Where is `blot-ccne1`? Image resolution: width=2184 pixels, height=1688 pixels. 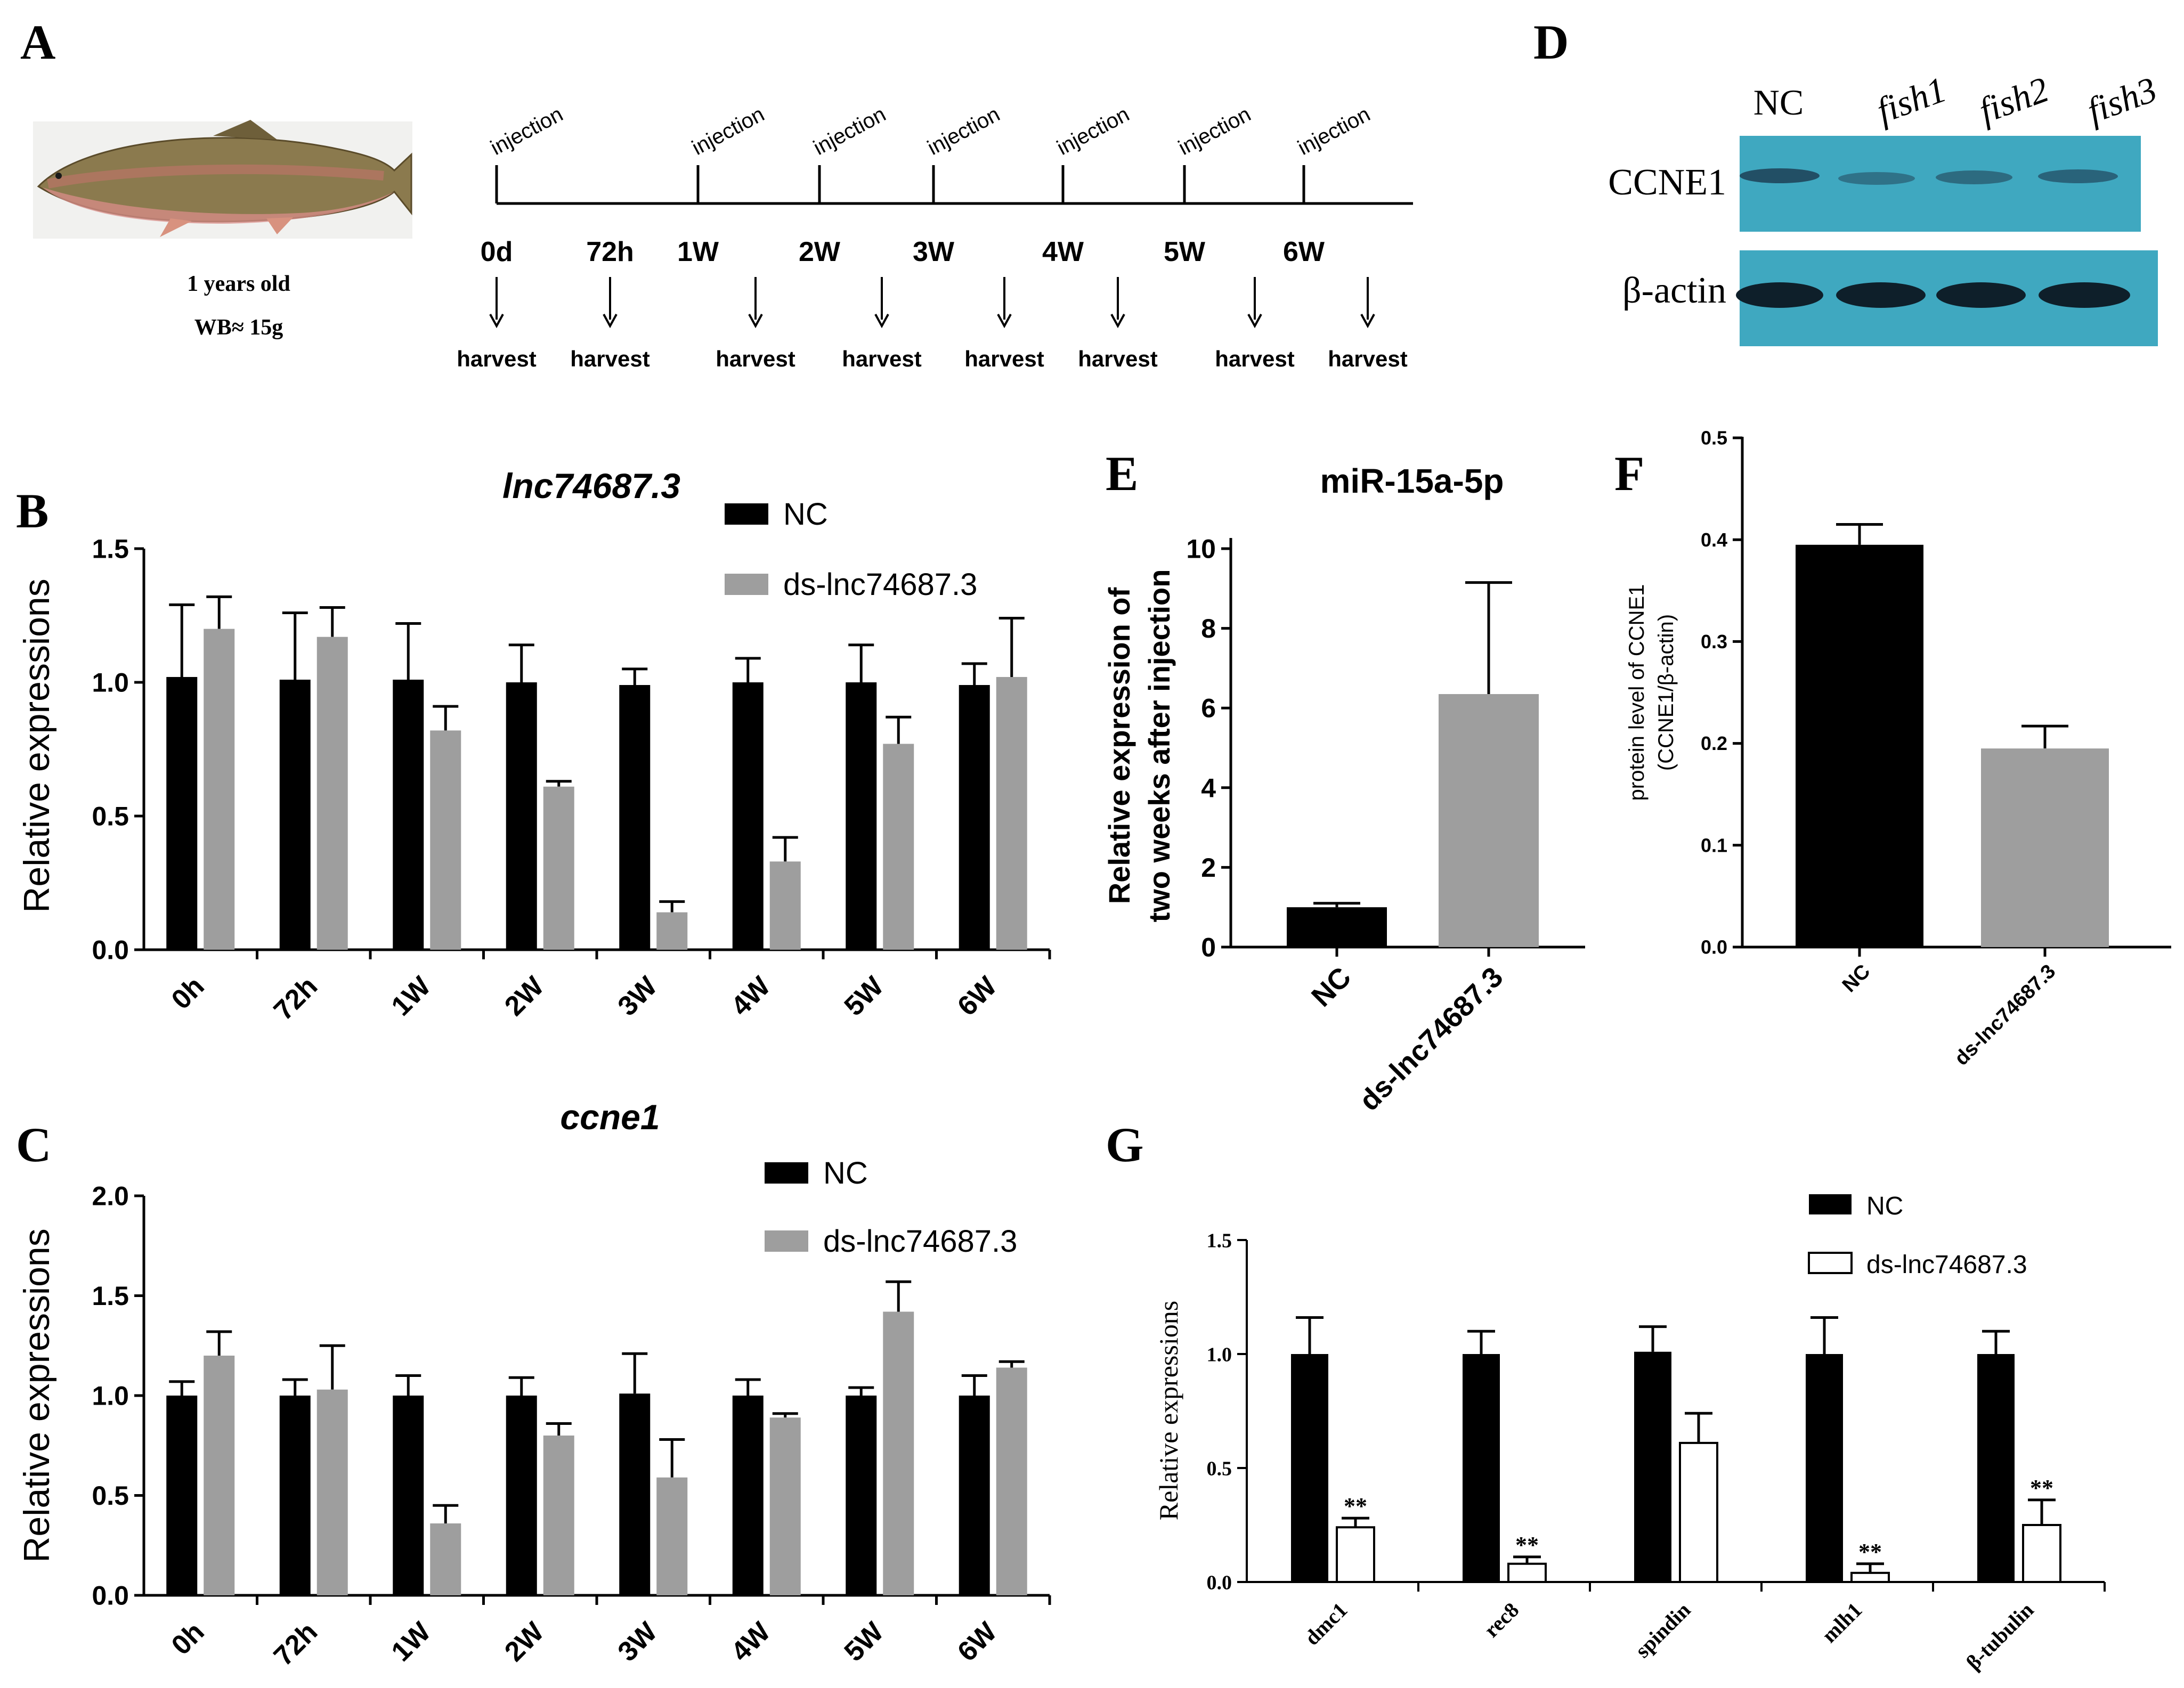
blot-ccne1 is located at coordinates (1940, 184).